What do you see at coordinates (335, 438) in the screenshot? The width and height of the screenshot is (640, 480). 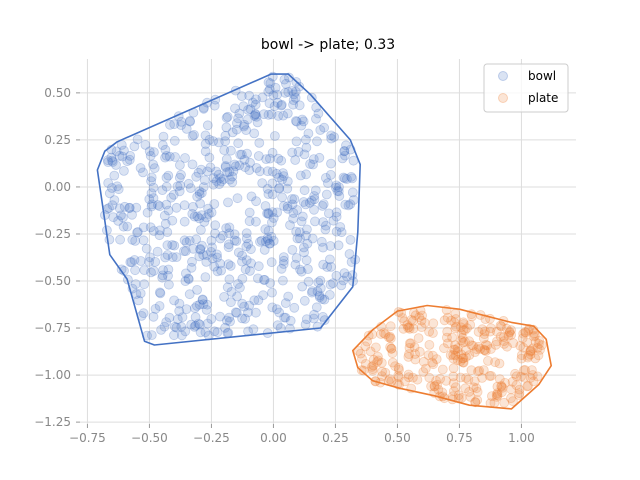 I see `x-tick-label: 0.25` at bounding box center [335, 438].